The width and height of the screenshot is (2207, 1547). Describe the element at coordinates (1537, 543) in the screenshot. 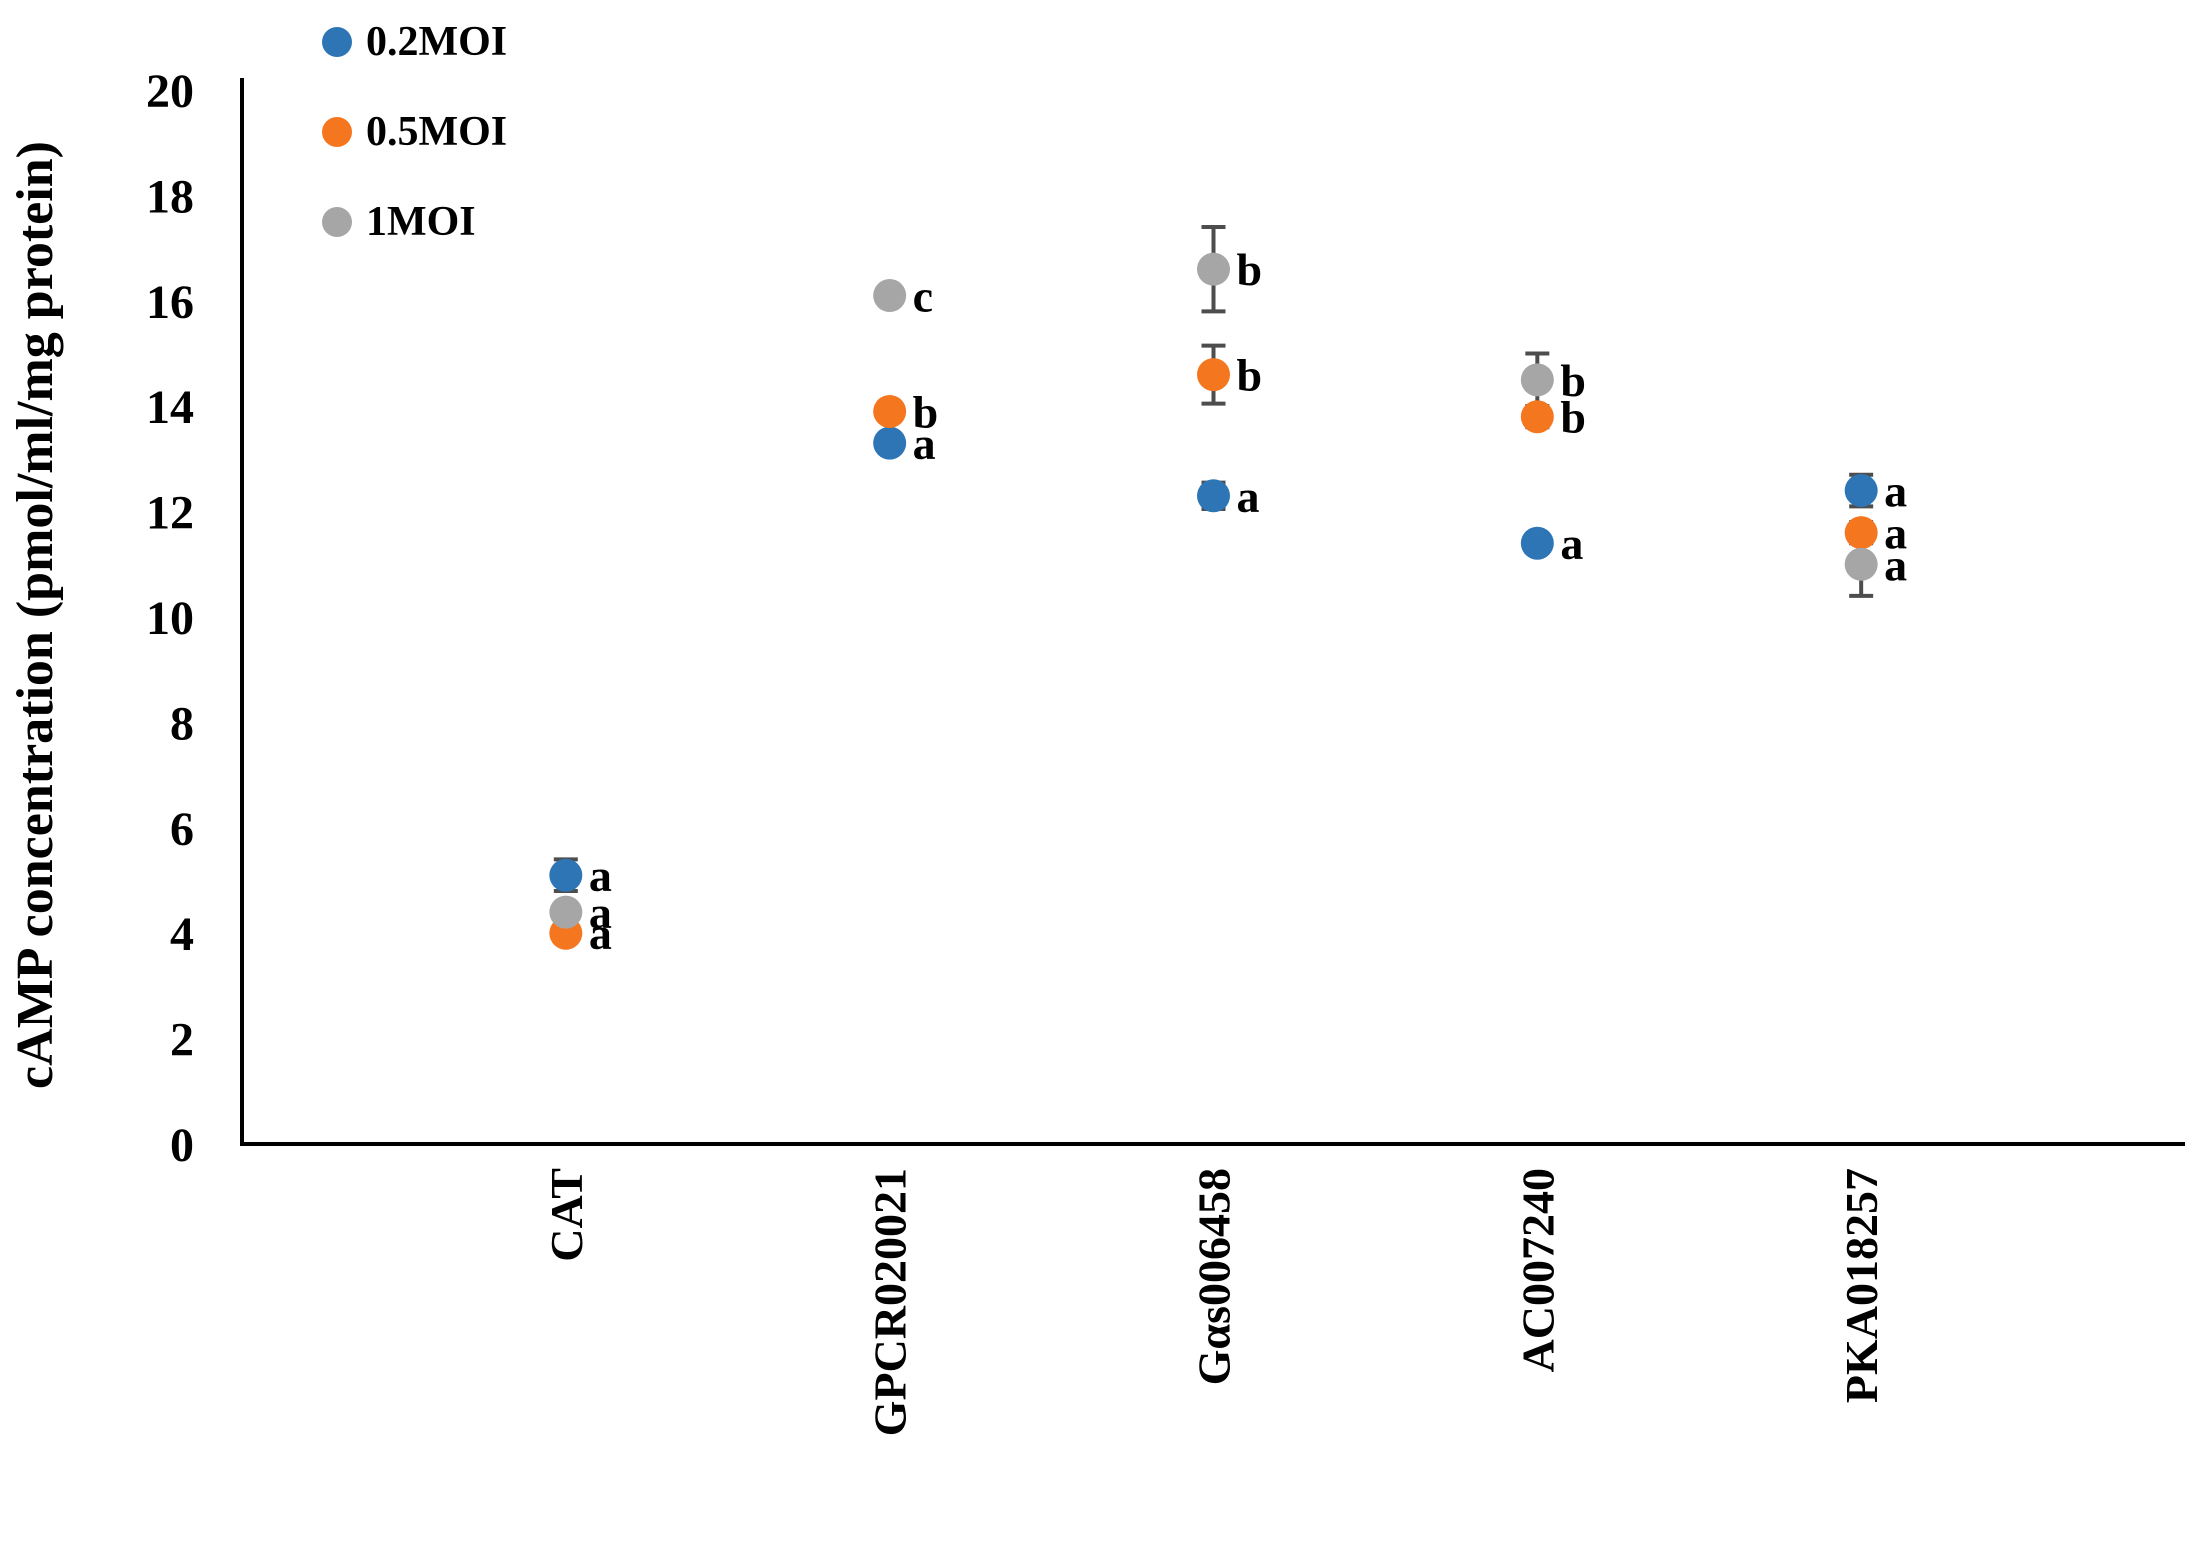

I see `data-point-0.2MOI-AC007240` at that location.